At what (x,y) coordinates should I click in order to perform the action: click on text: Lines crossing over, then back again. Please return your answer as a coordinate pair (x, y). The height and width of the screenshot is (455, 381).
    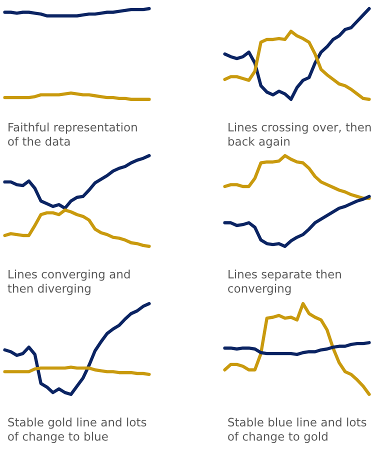
    Looking at the image, I should click on (299, 135).